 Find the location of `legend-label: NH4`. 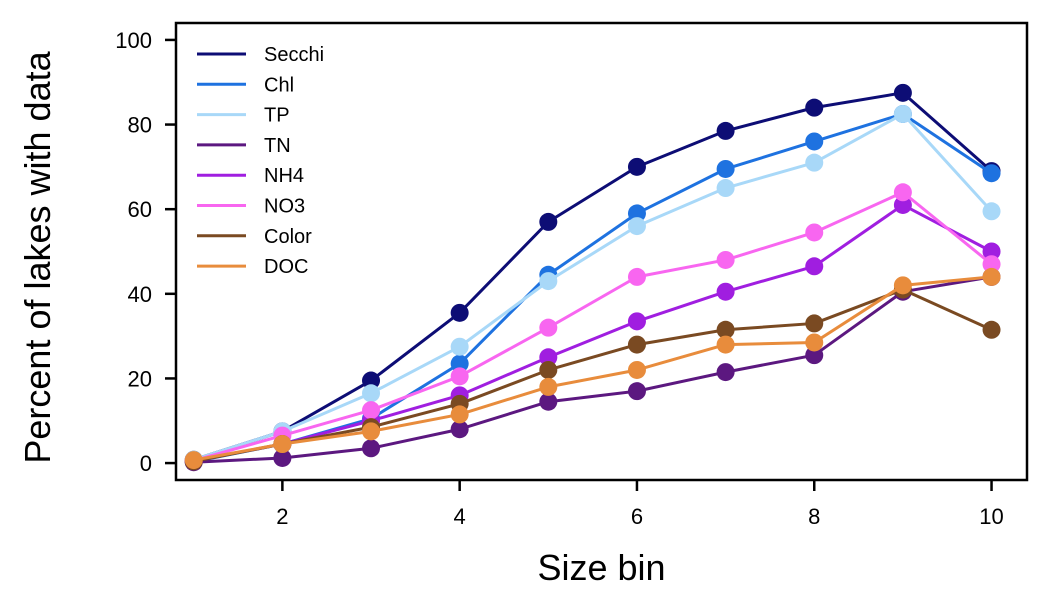

legend-label: NH4 is located at coordinates (284, 176).